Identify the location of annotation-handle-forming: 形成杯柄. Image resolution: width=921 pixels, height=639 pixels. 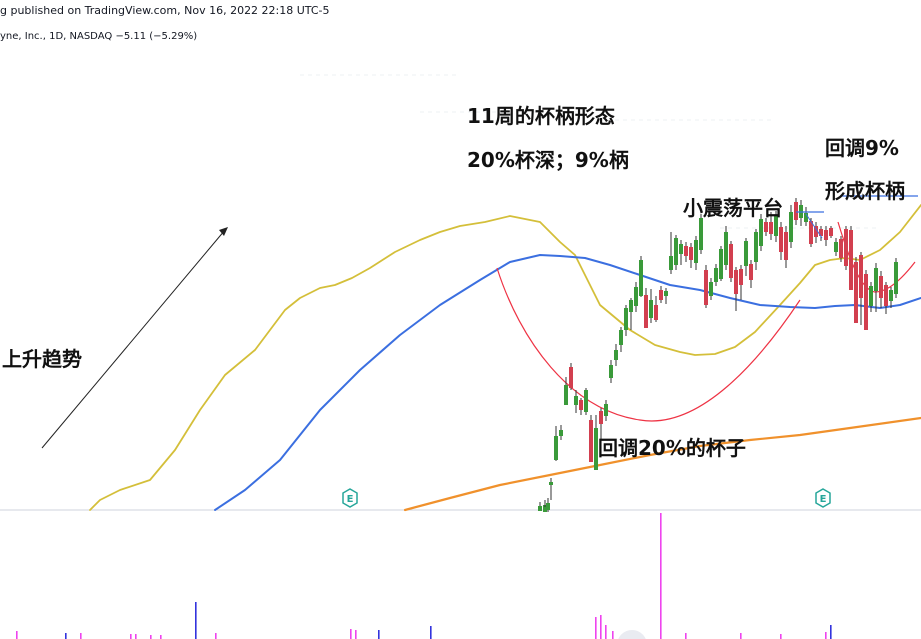
(865, 191).